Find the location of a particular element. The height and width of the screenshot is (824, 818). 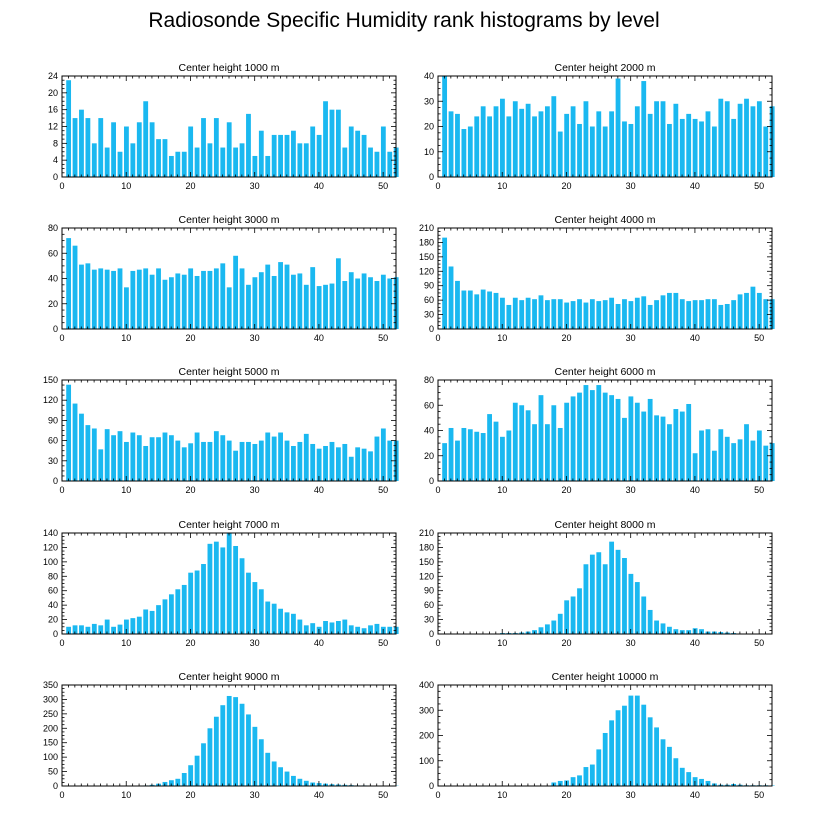

y-tick-label: 140 is located at coordinates (50, 533).